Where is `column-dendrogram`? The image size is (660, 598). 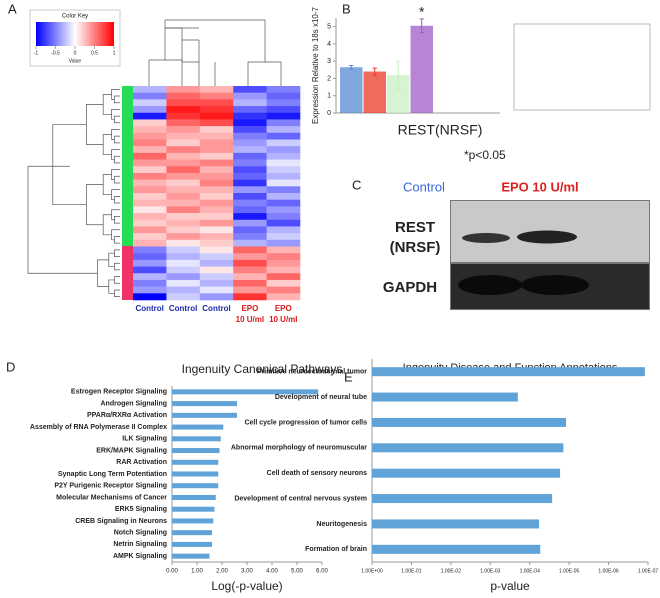 column-dendrogram is located at coordinates (215, 52).